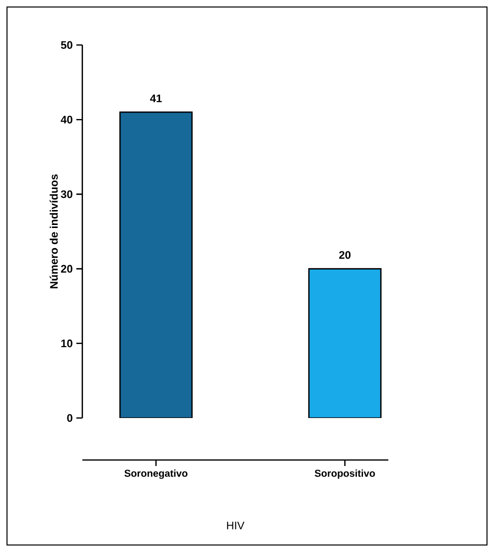 The image size is (496, 552). I want to click on y-tick-label: 0, so click(69, 418).